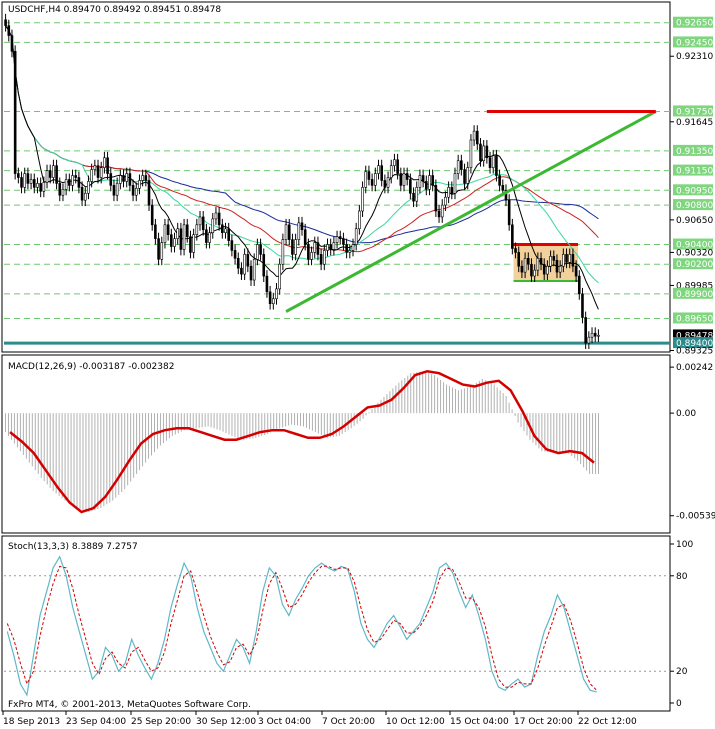 The width and height of the screenshot is (715, 729). Describe the element at coordinates (161, 722) in the screenshot. I see `time-tick-label: 25 Sep 20:00` at that location.